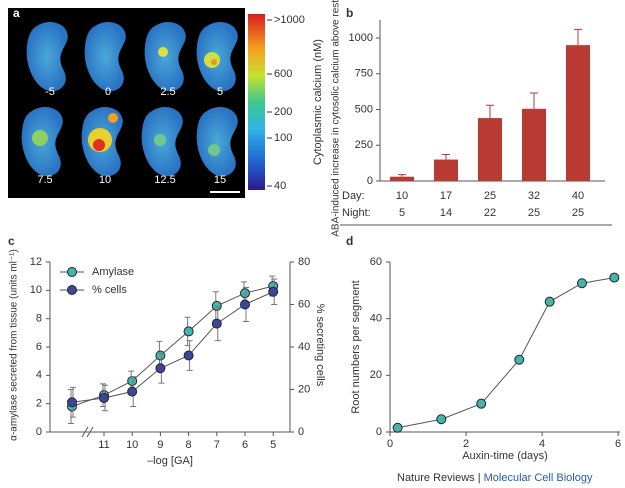  What do you see at coordinates (160, 445) in the screenshot?
I see `x-tick-label: 9` at bounding box center [160, 445].